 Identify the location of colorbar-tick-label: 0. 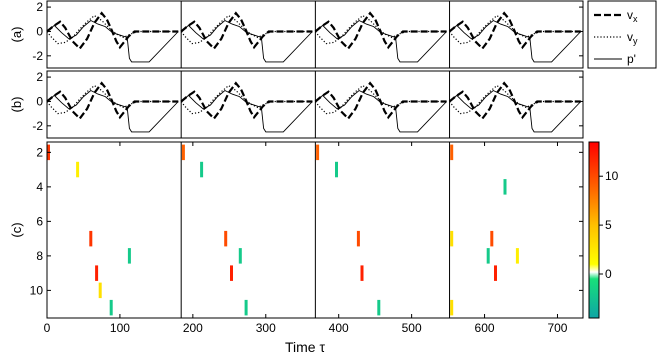
(608, 274).